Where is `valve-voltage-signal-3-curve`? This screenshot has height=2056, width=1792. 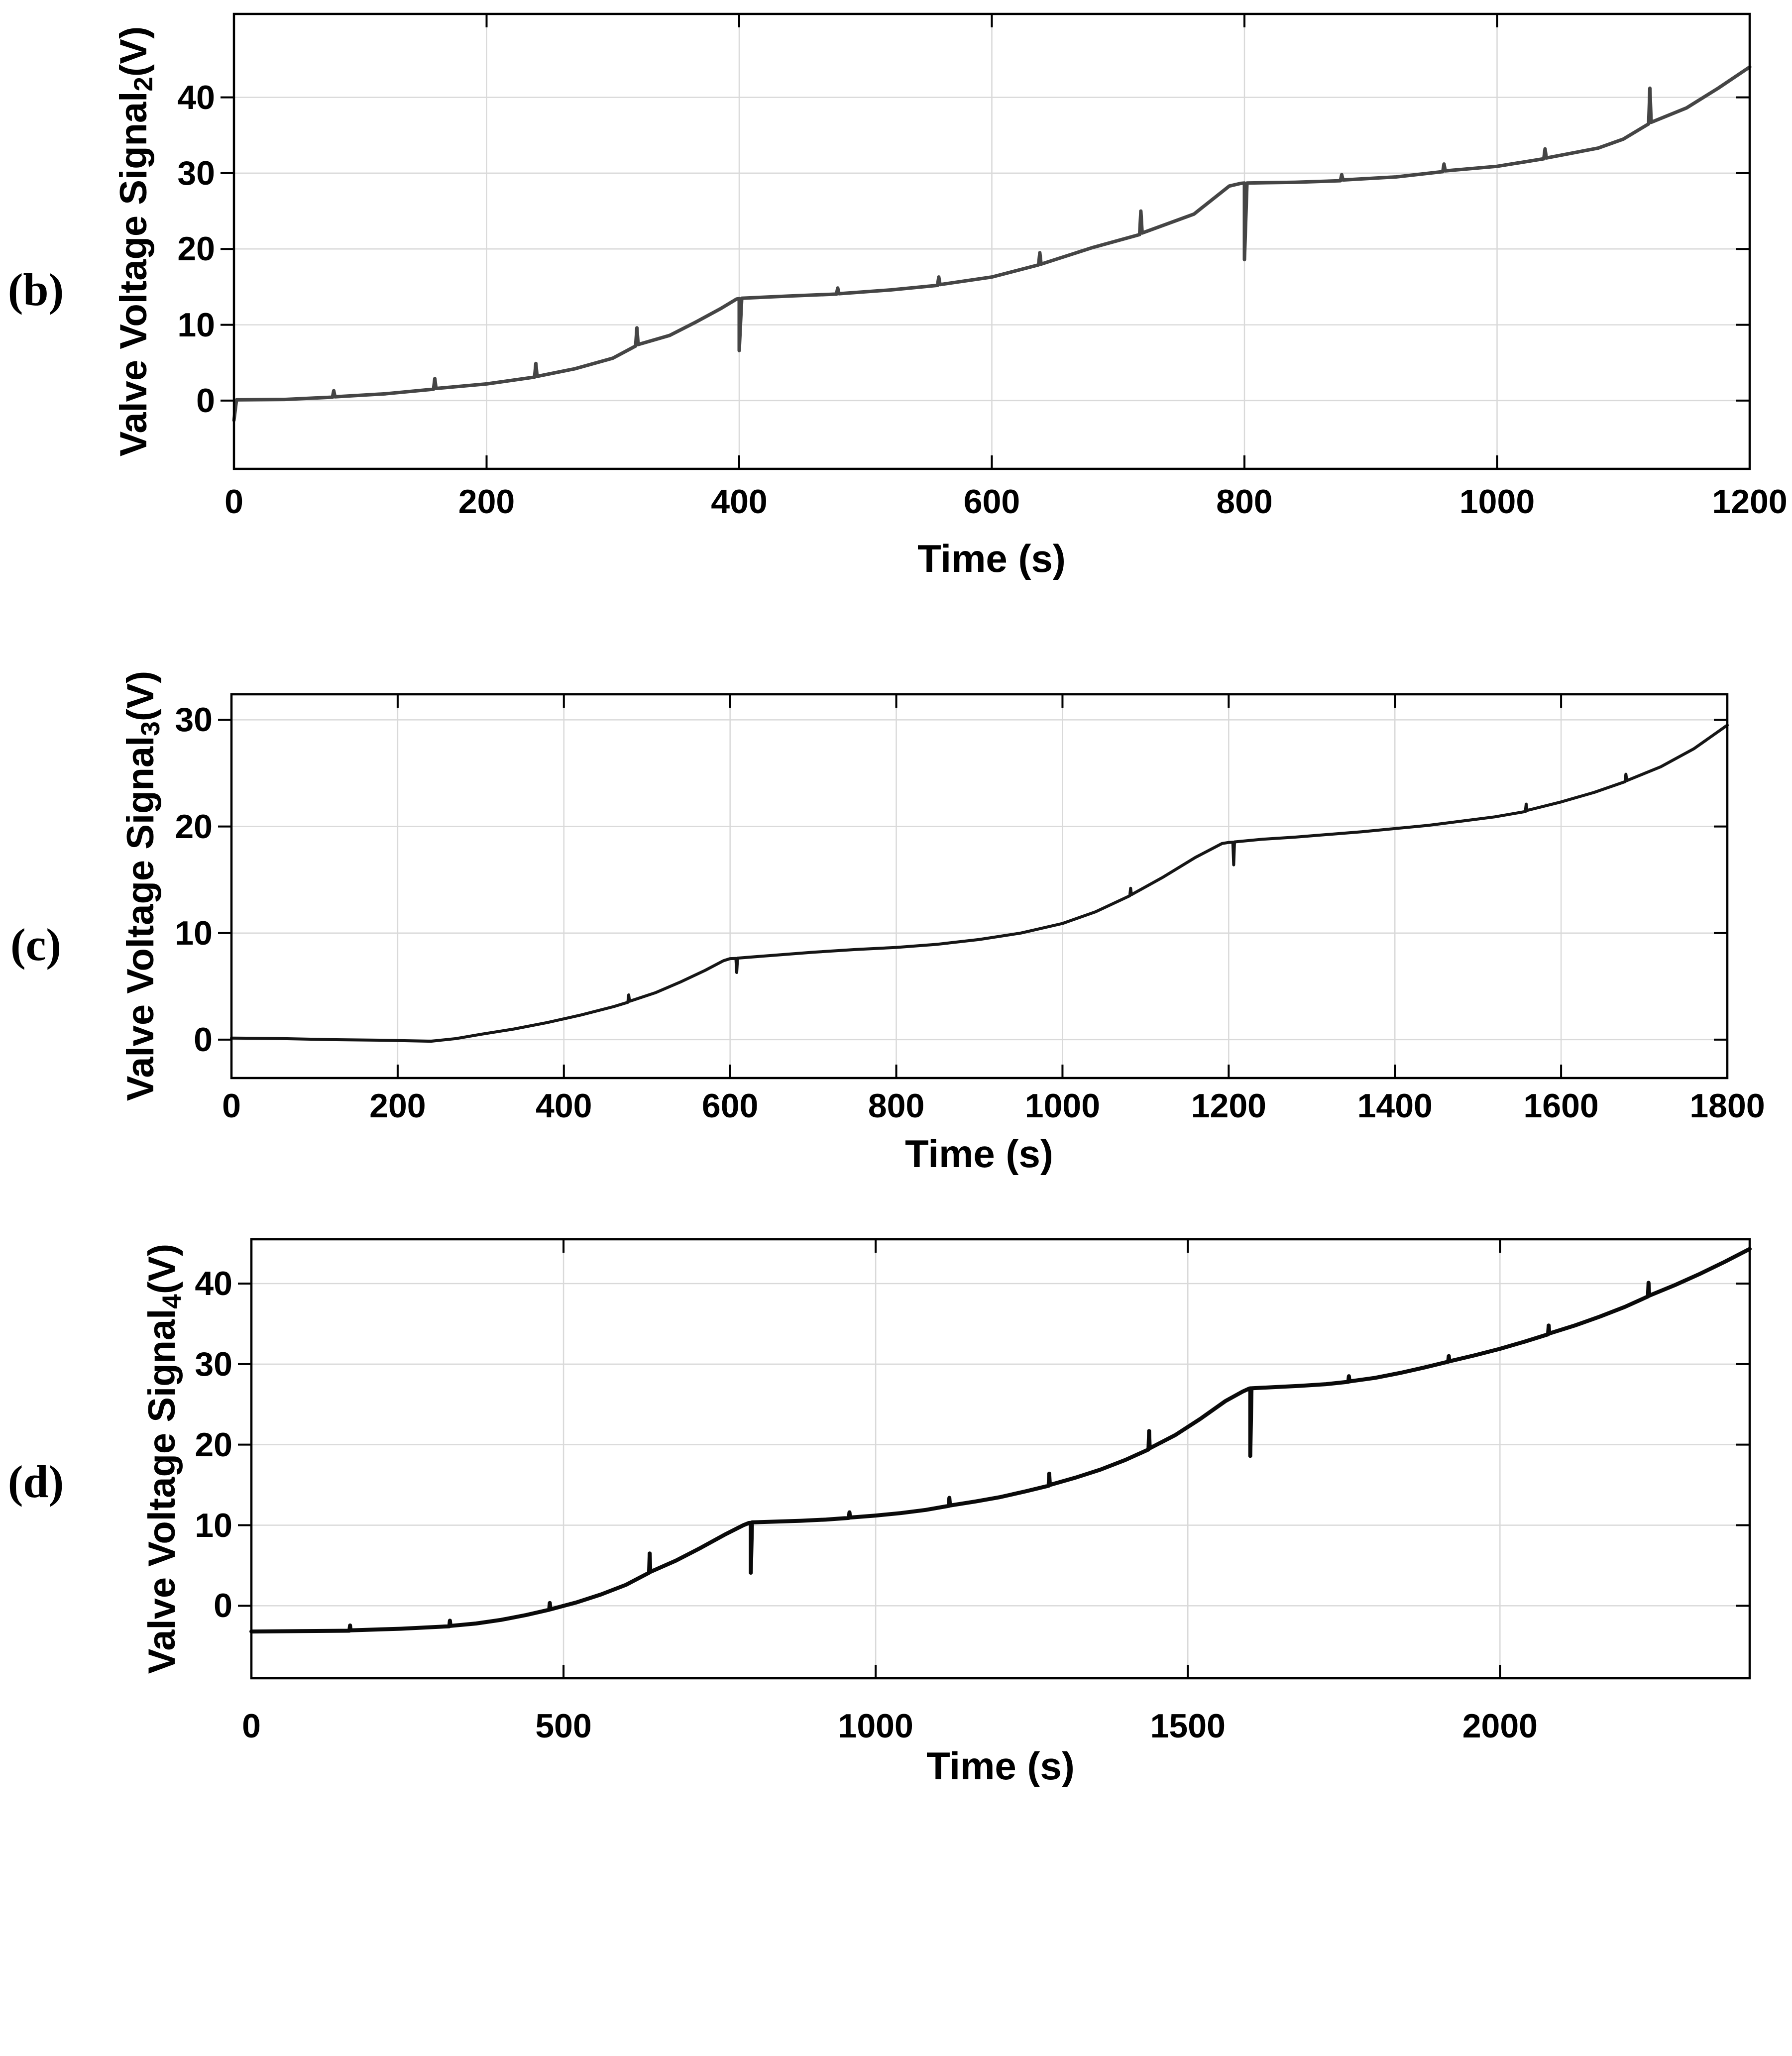
valve-voltage-signal-3-curve is located at coordinates (980, 883).